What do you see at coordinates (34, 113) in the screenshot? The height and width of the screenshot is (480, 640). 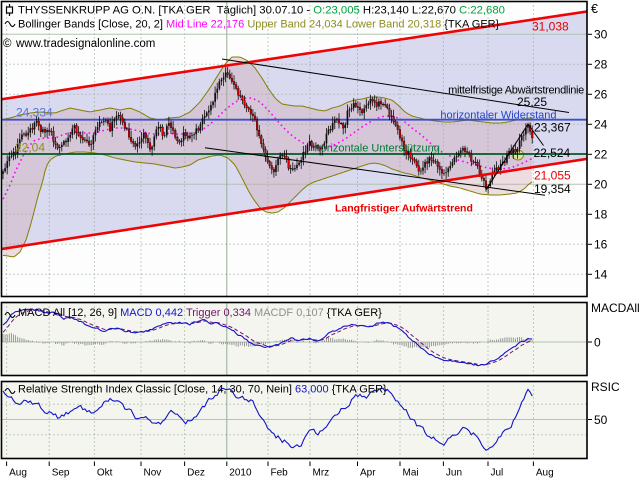 I see `svg-text: 24,334` at bounding box center [34, 113].